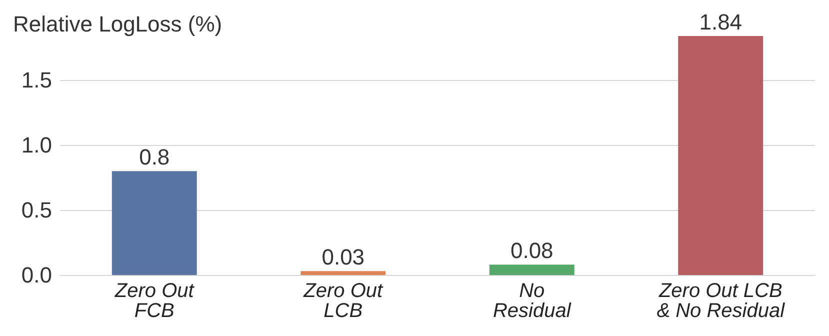  Describe the element at coordinates (343, 301) in the screenshot. I see `x-tick-label: Zero Out LCB` at that location.